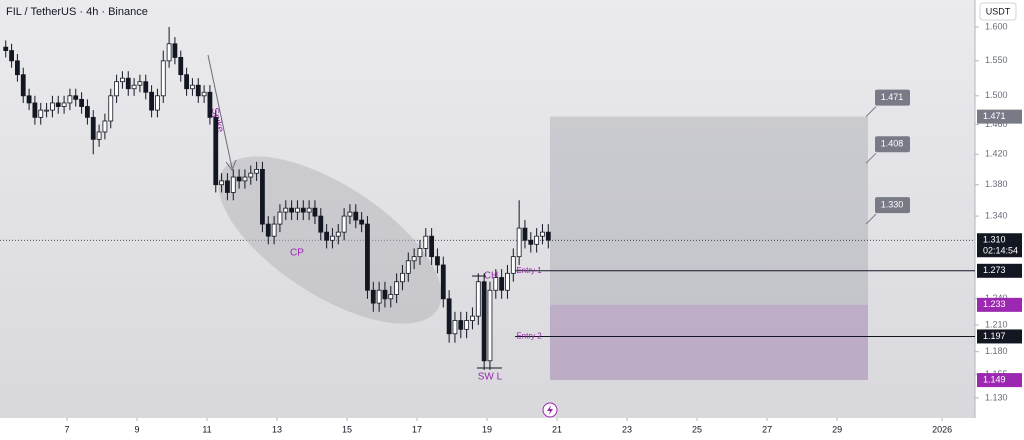 The width and height of the screenshot is (1024, 440). Describe the element at coordinates (996, 351) in the screenshot. I see `y-tick-label: 1.180` at that location.